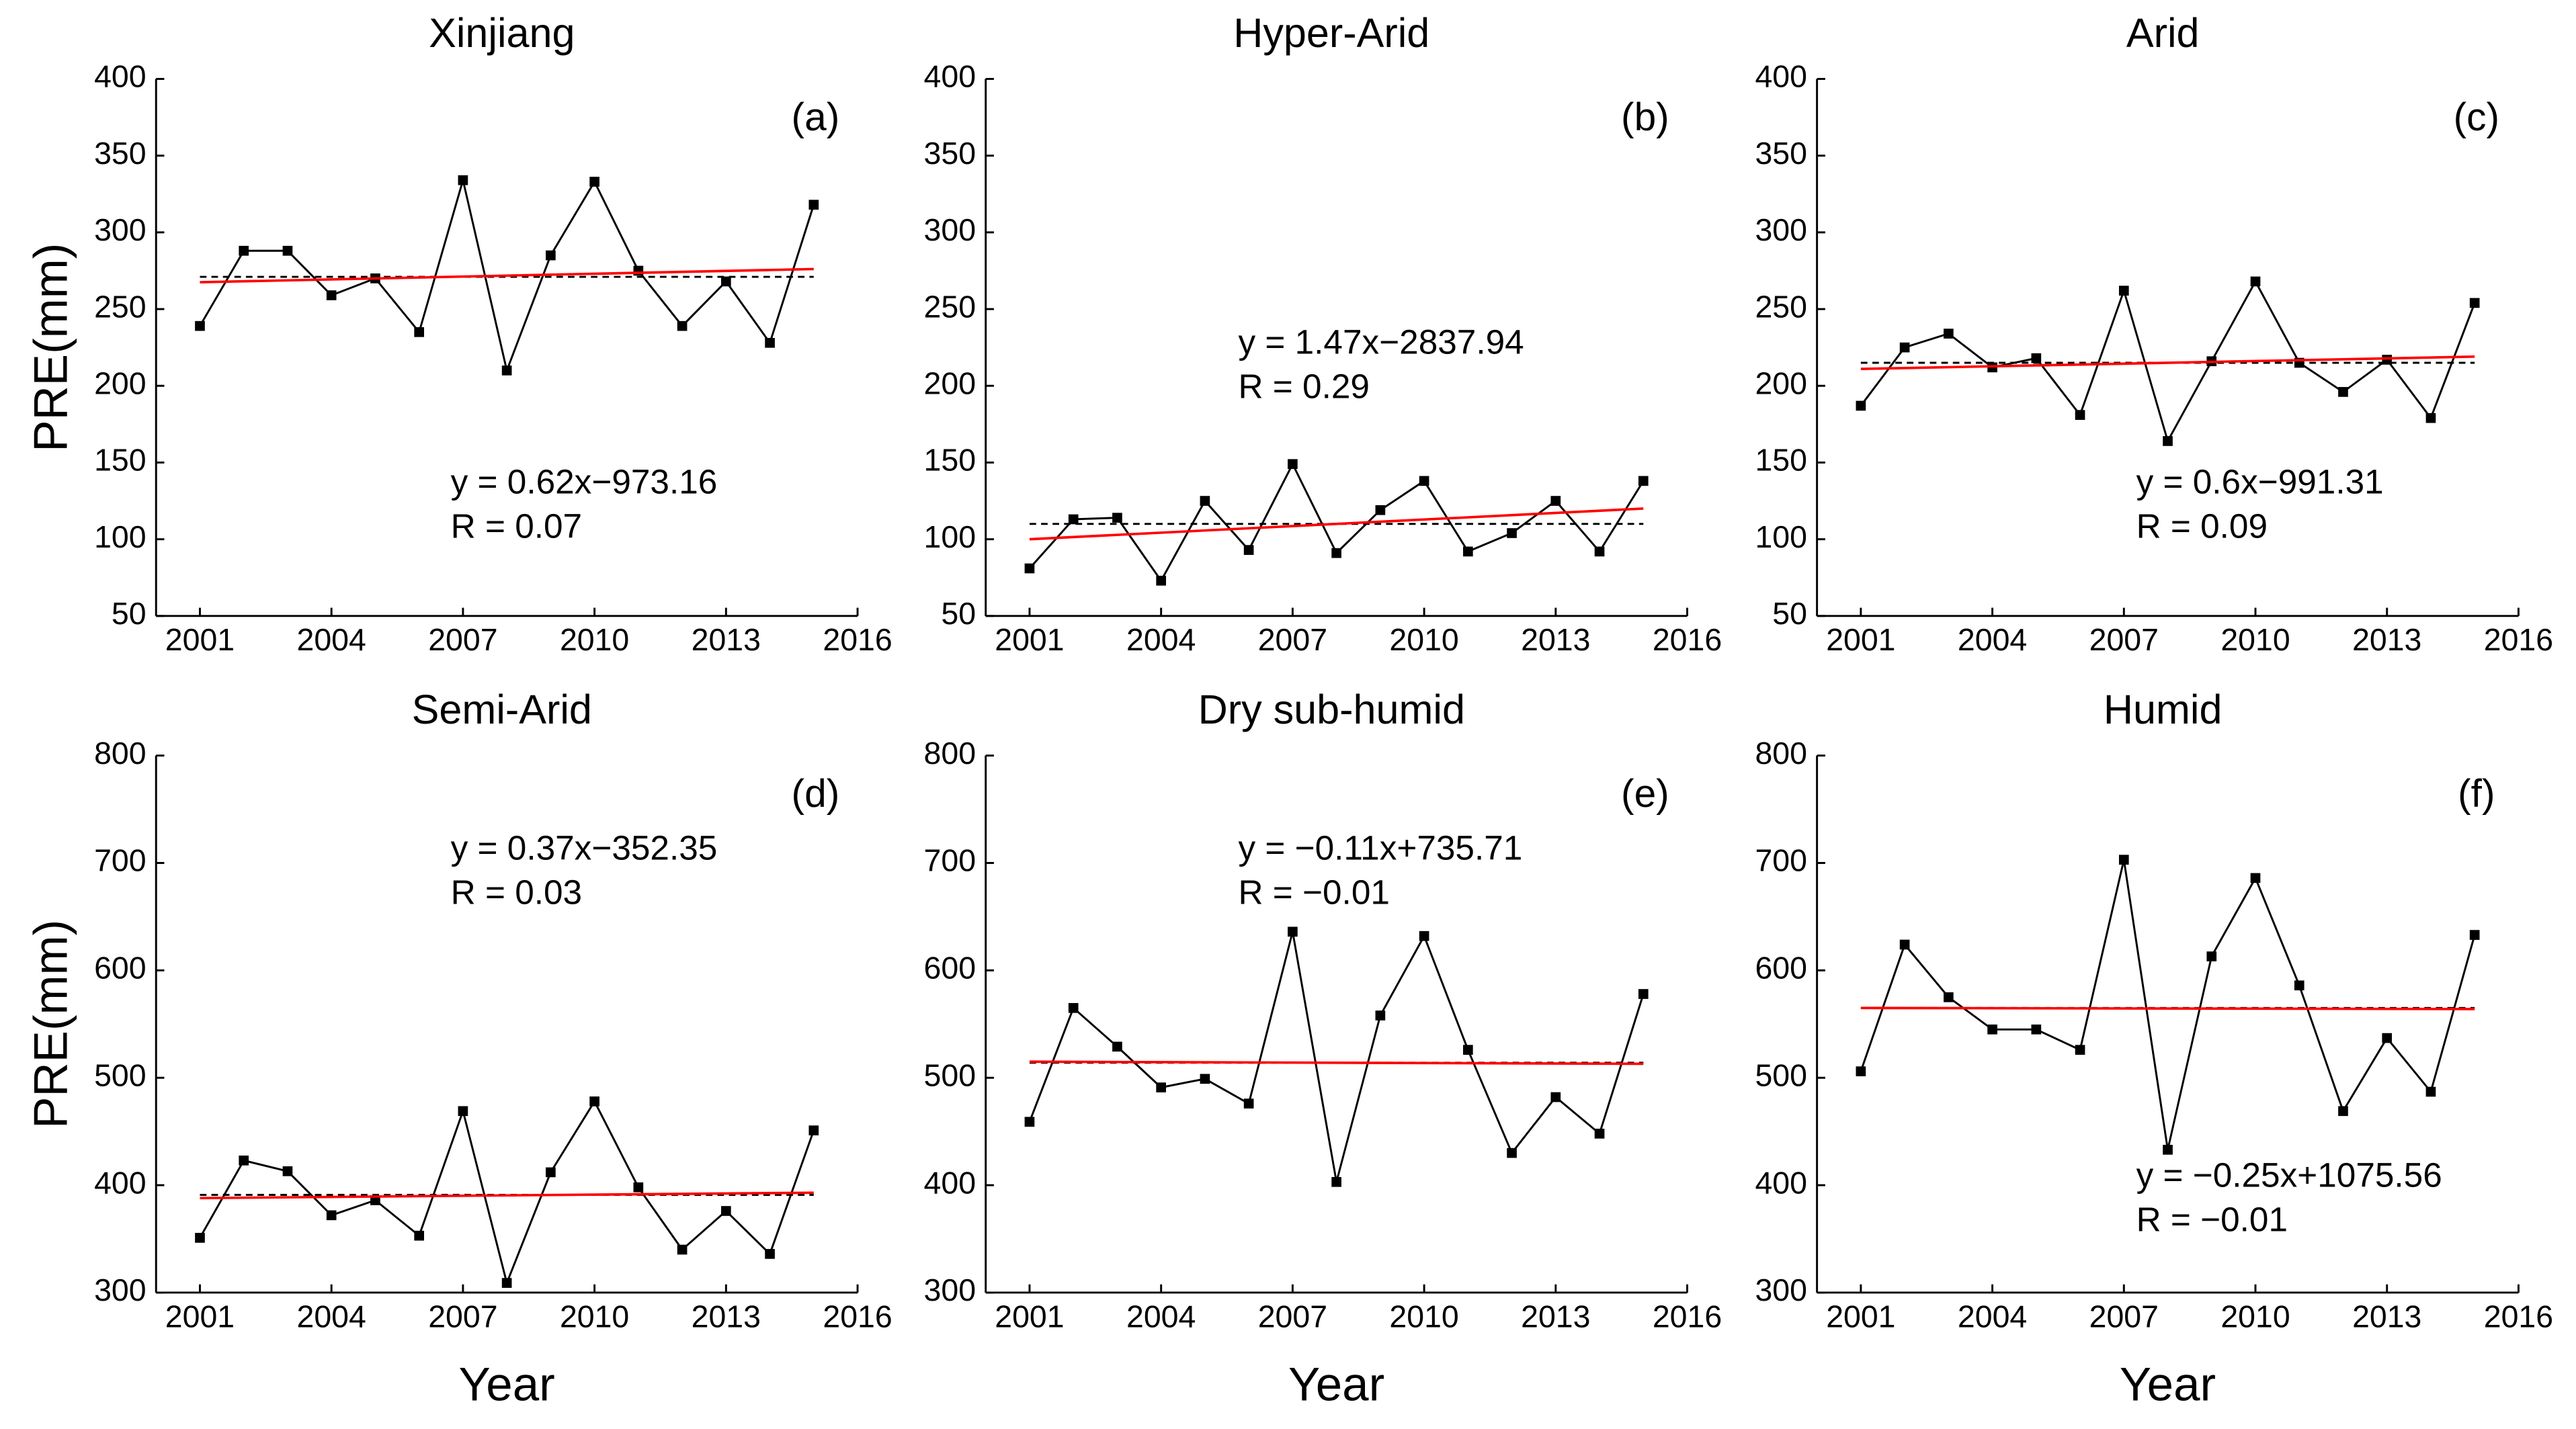 The image size is (2576, 1429). Describe the element at coordinates (584, 848) in the screenshot. I see `equation: y = 0.37x−352.35` at that location.